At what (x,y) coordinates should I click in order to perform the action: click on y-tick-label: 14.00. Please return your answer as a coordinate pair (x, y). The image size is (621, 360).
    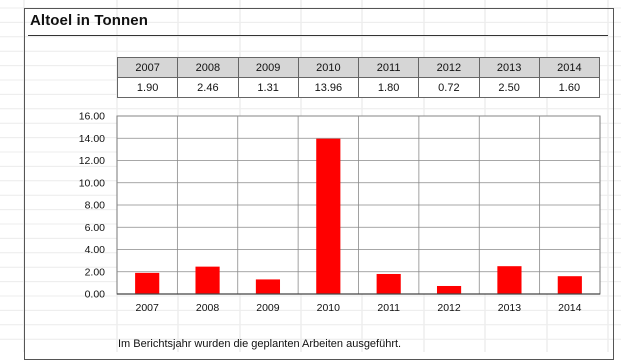
    Looking at the image, I should click on (92, 139).